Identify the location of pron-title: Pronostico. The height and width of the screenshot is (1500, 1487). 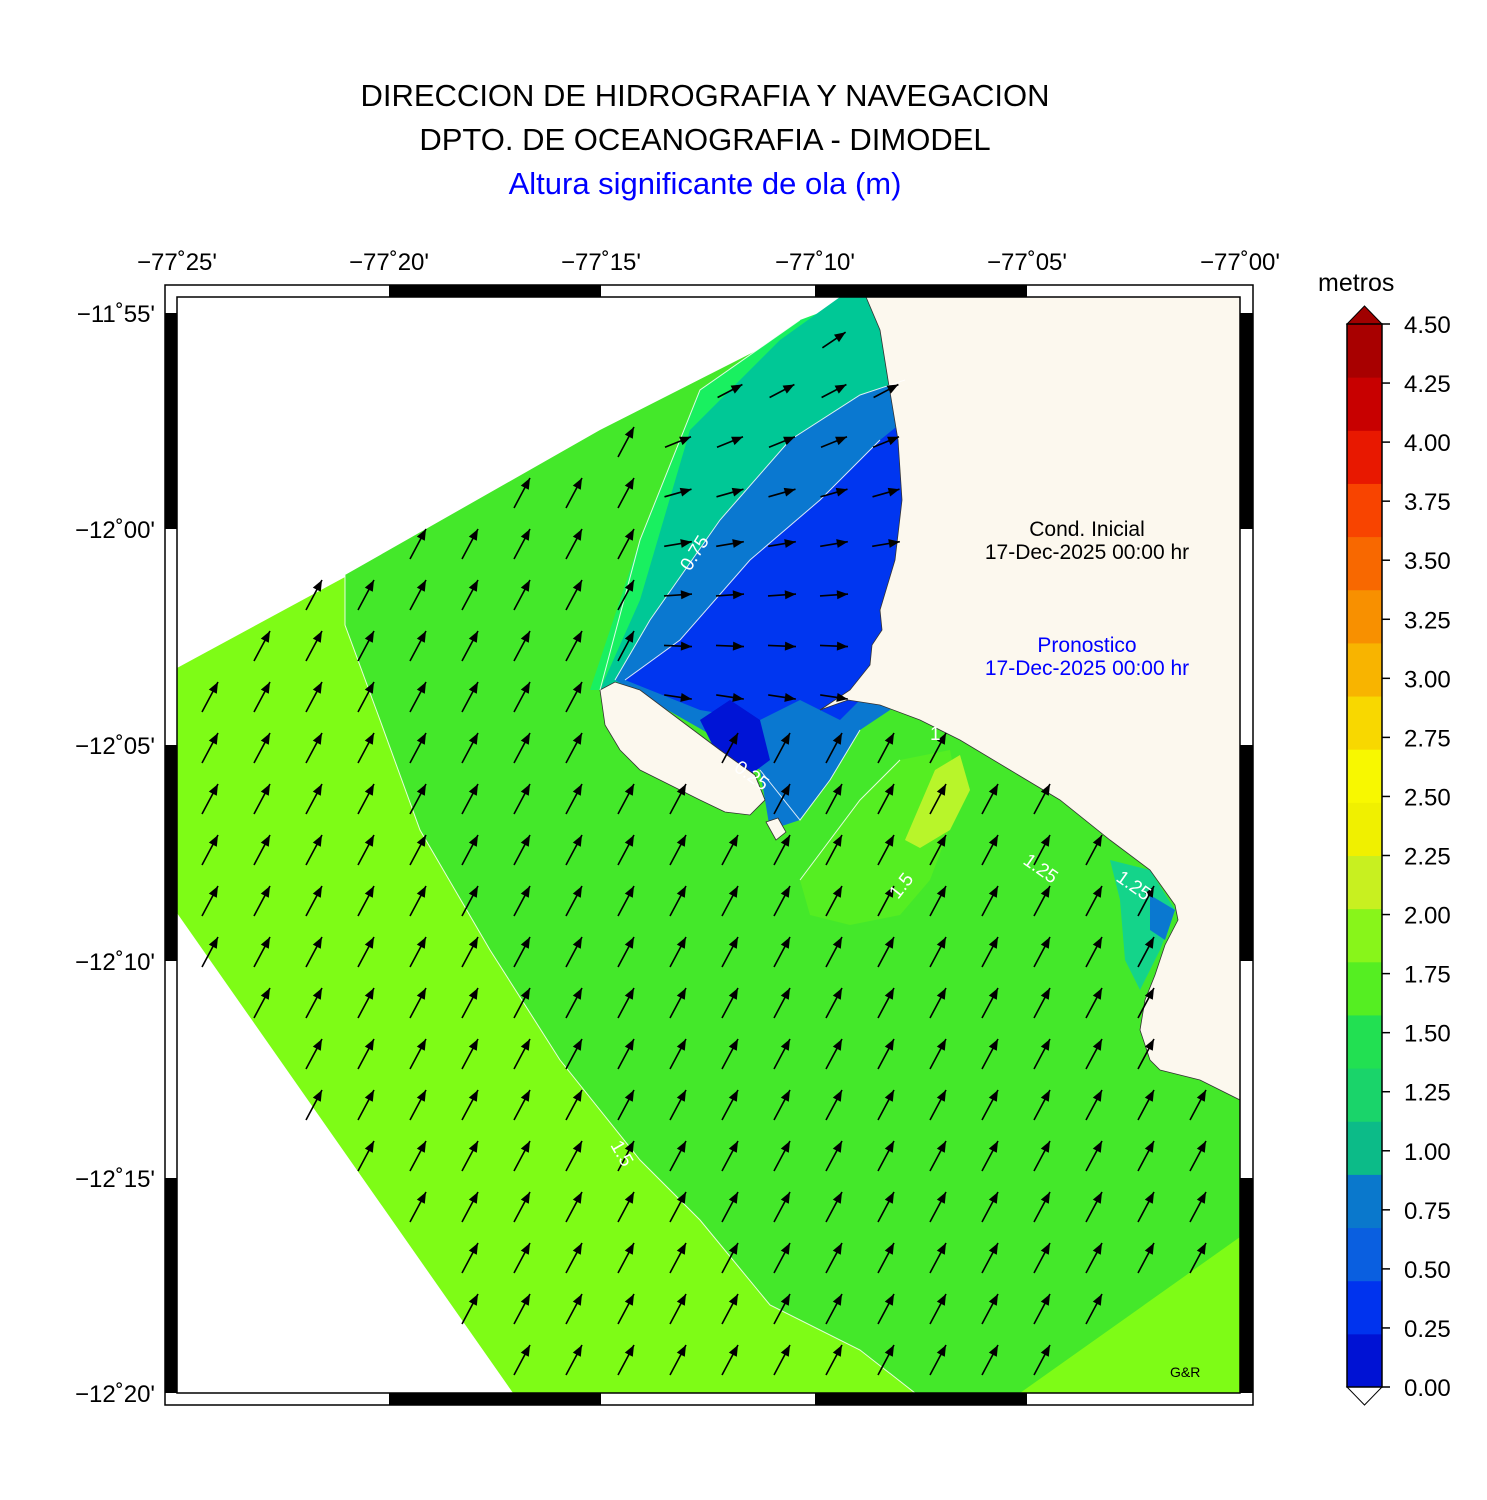
(1087, 645).